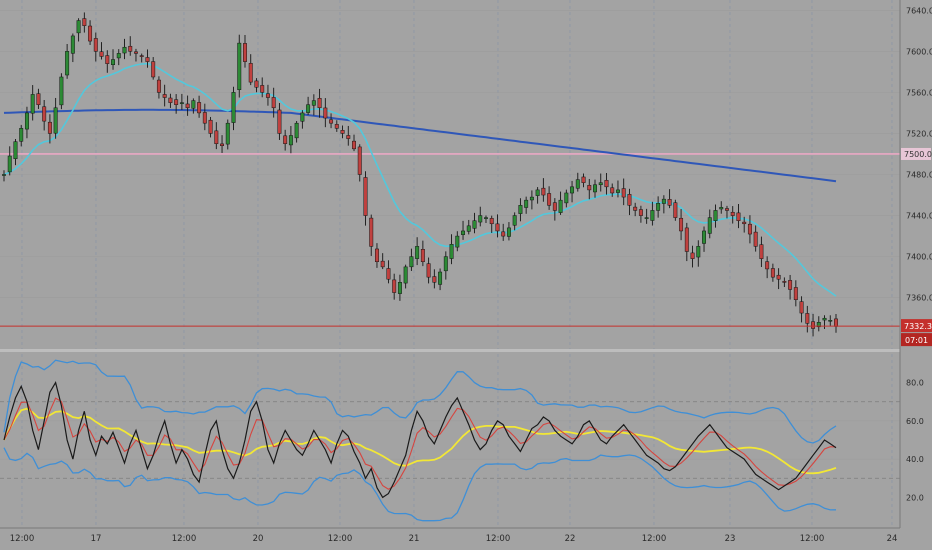 The image size is (932, 550). What do you see at coordinates (420, 145) in the screenshot?
I see `slow-moving-average-line` at bounding box center [420, 145].